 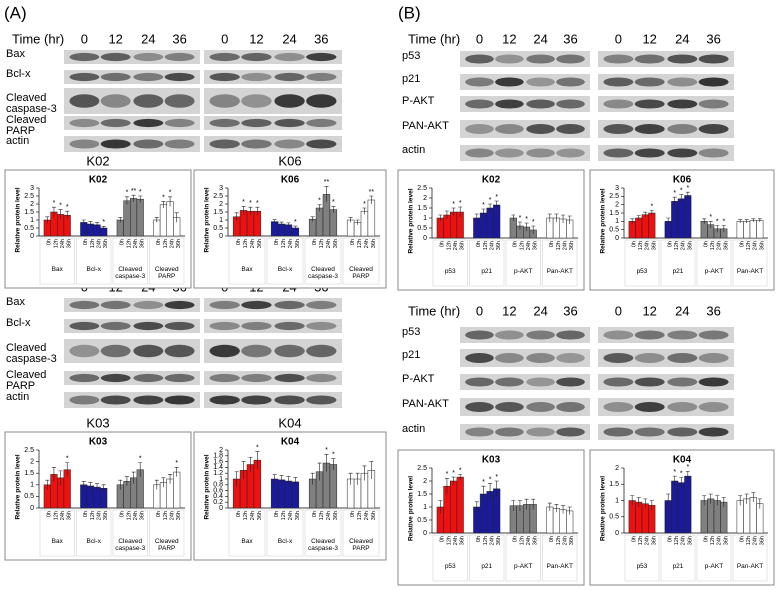 What do you see at coordinates (713, 310) in the screenshot?
I see `time-point: 36` at bounding box center [713, 310].